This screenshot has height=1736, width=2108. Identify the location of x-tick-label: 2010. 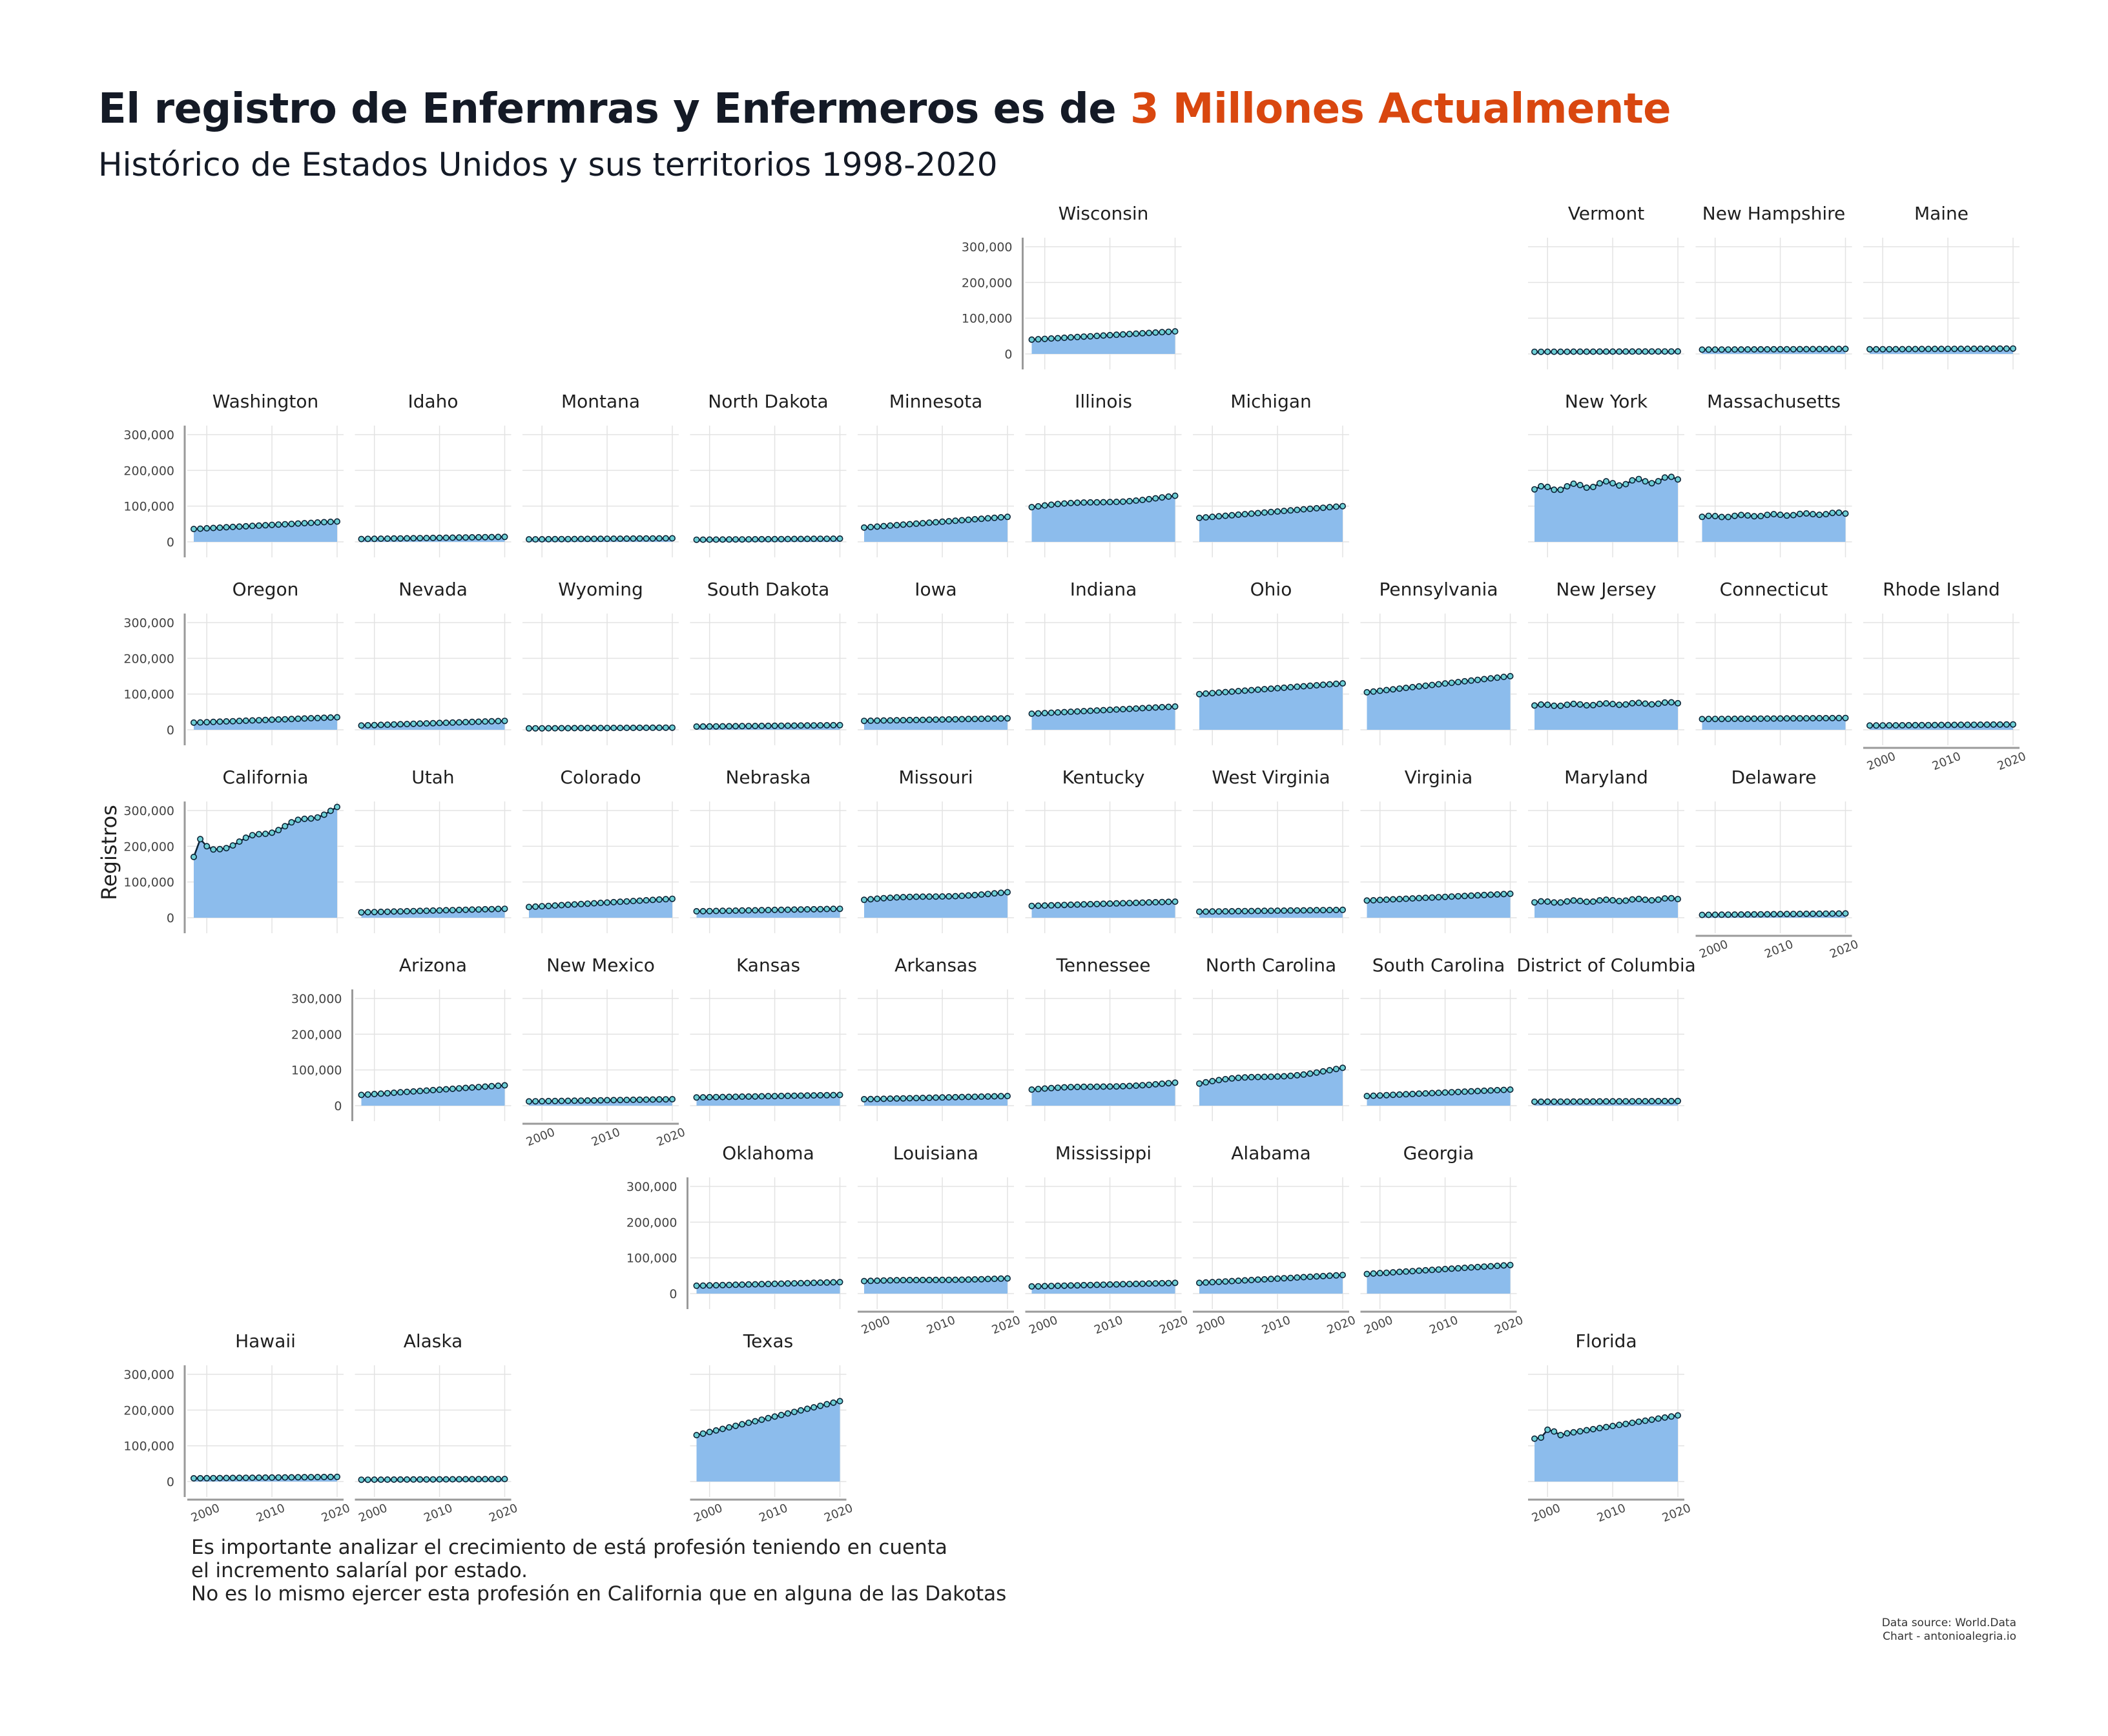
(1276, 1326).